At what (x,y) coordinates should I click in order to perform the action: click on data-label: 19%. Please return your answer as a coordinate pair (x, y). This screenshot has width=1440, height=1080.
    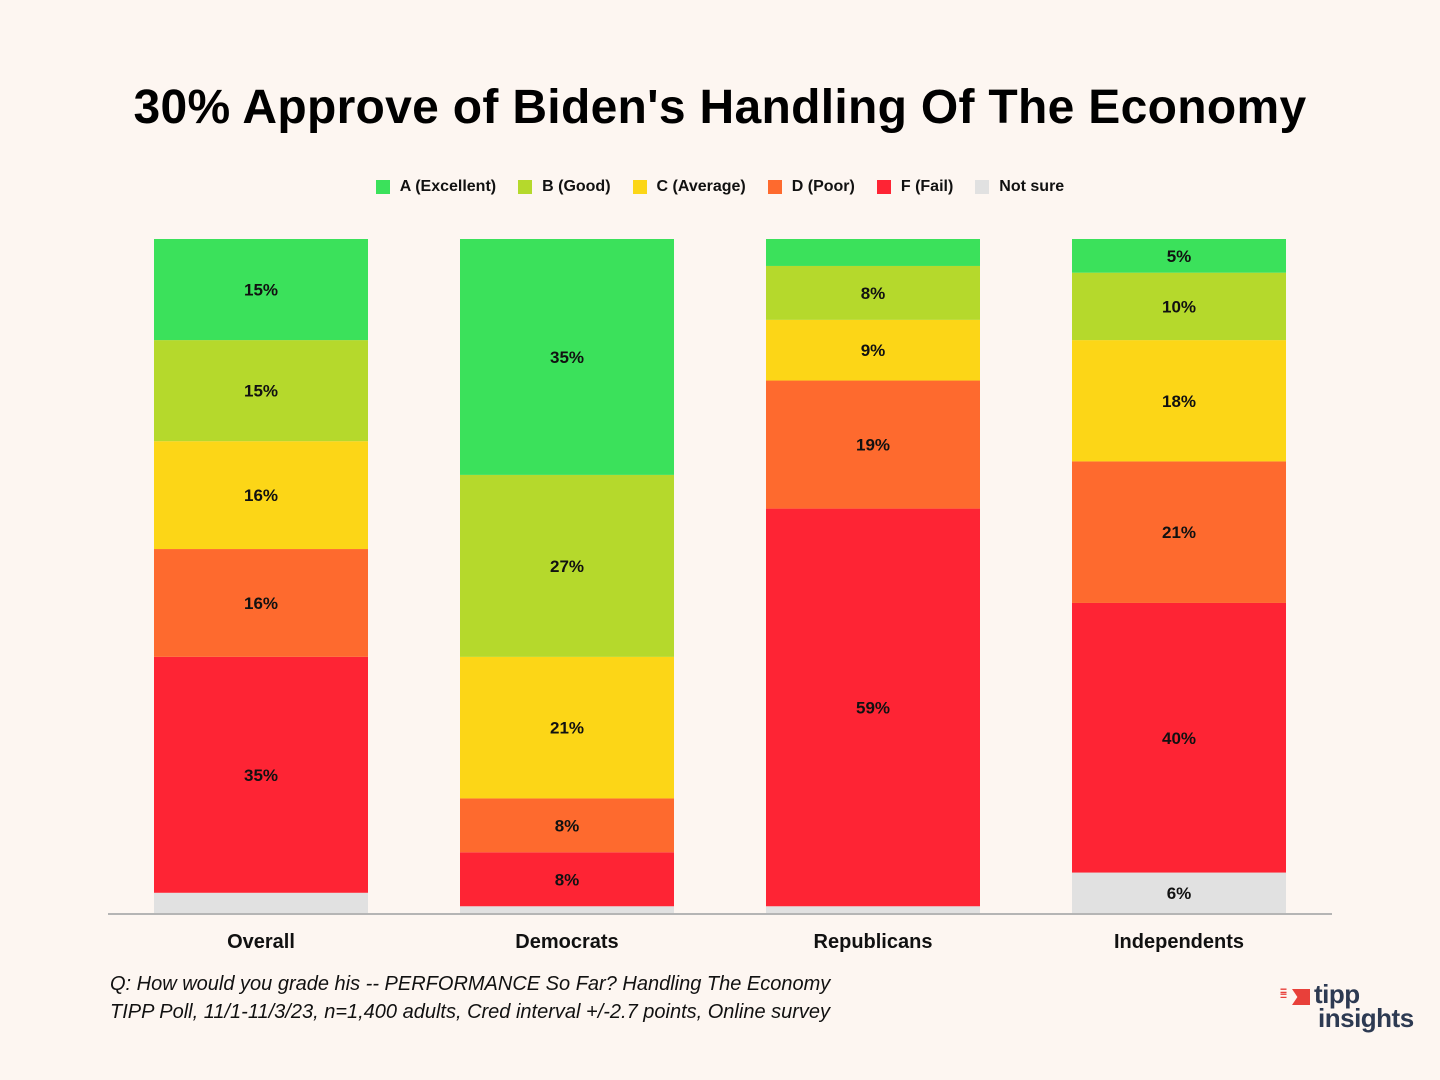
    Looking at the image, I should click on (873, 445).